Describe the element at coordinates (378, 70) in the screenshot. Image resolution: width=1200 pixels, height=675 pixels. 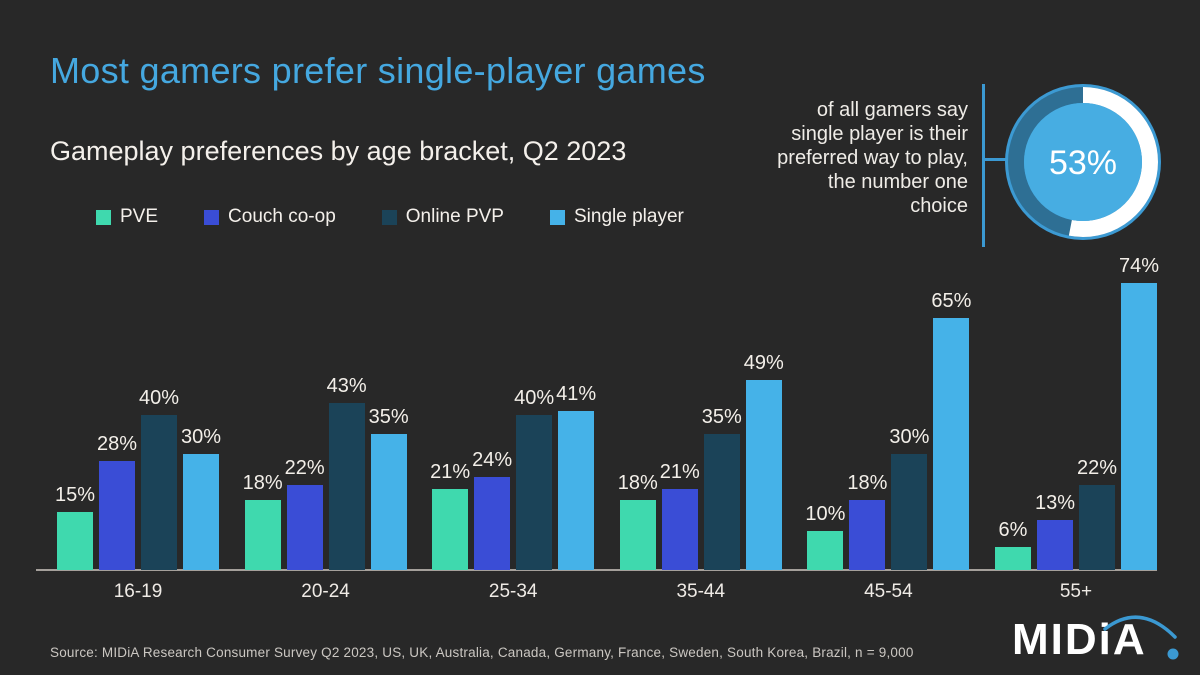
I see `page-title: Most gamers prefer single-player games` at that location.